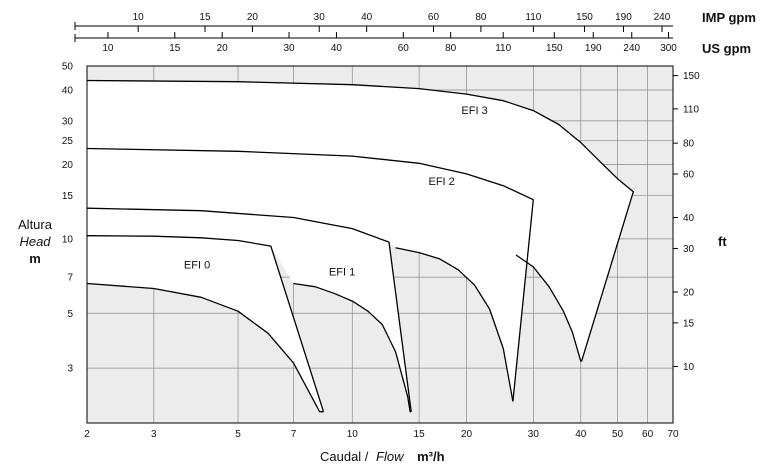 This screenshot has width=766, height=468. Describe the element at coordinates (35, 224) in the screenshot. I see `y-axis-label-es: Altura` at that location.